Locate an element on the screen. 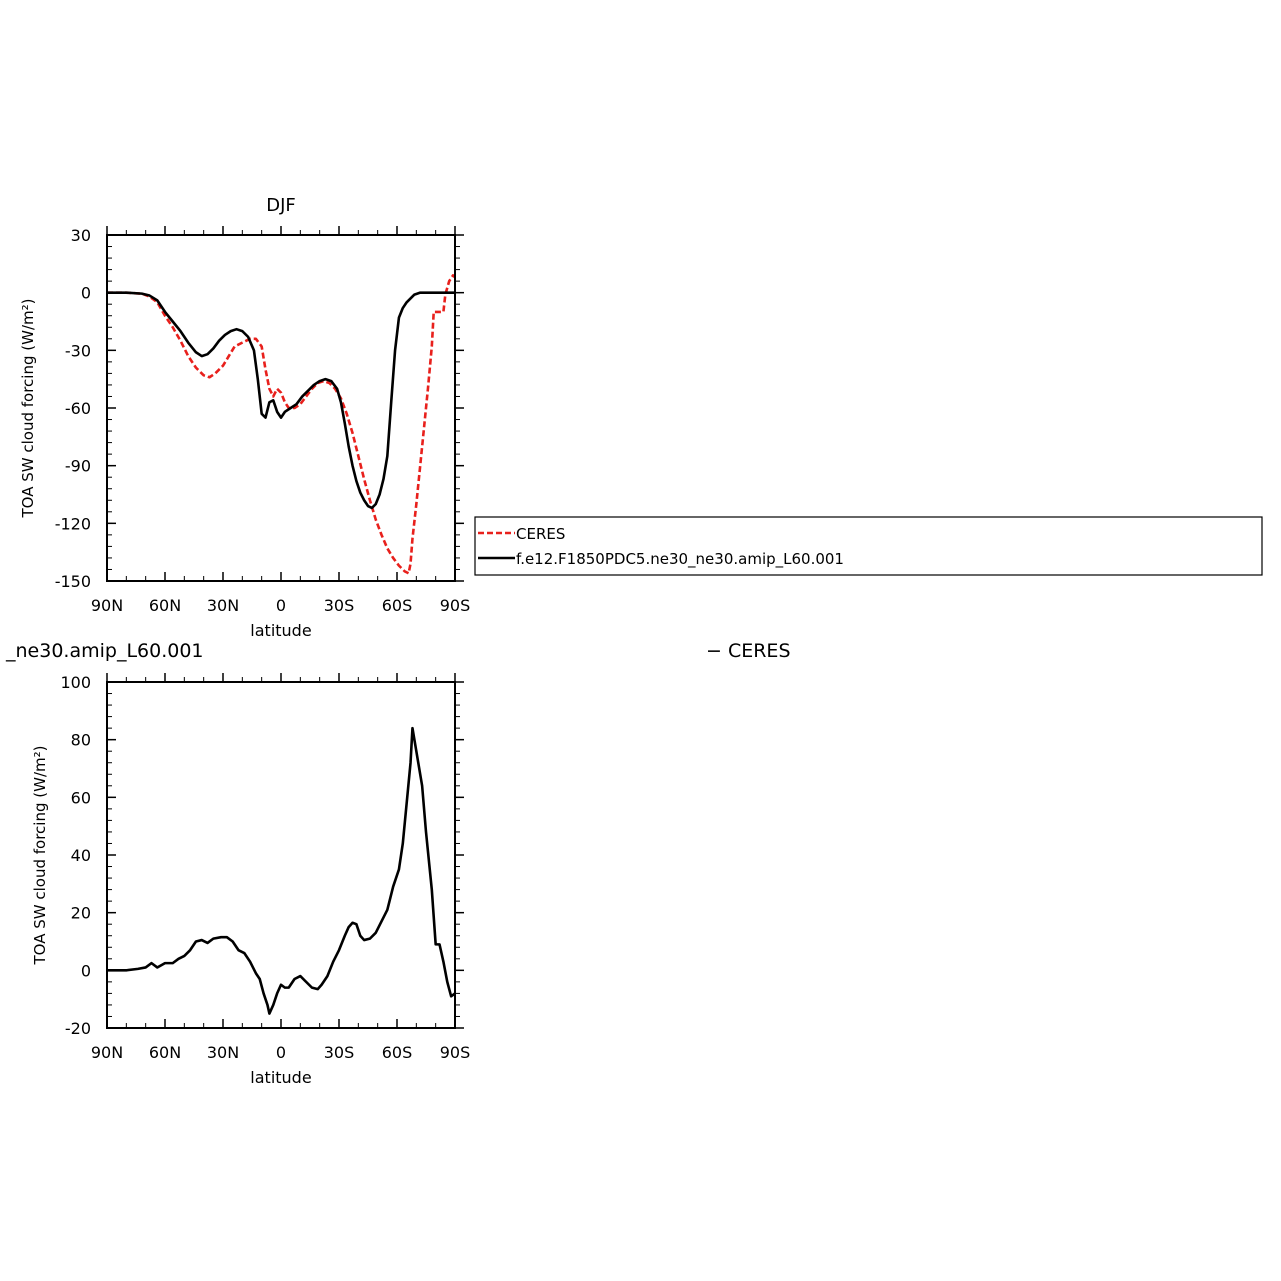 Image resolution: width=1281 pixels, height=1281 pixels. legend-box is located at coordinates (868, 546).